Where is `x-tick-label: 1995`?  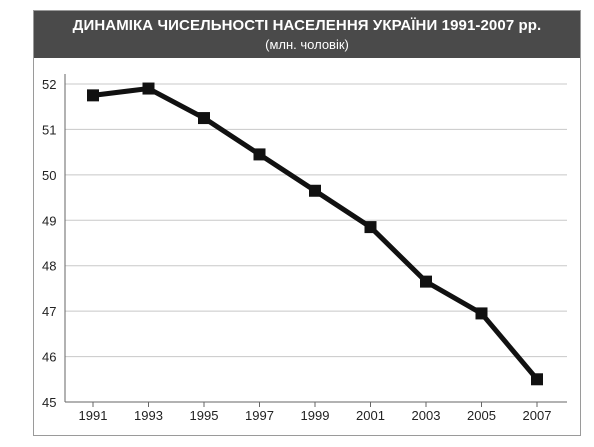
x-tick-label: 1995 is located at coordinates (204, 415).